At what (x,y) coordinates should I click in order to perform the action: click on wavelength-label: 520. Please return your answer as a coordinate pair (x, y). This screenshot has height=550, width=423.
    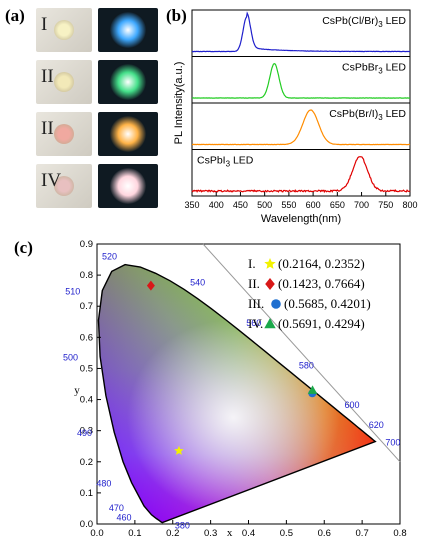
    Looking at the image, I should click on (109, 257).